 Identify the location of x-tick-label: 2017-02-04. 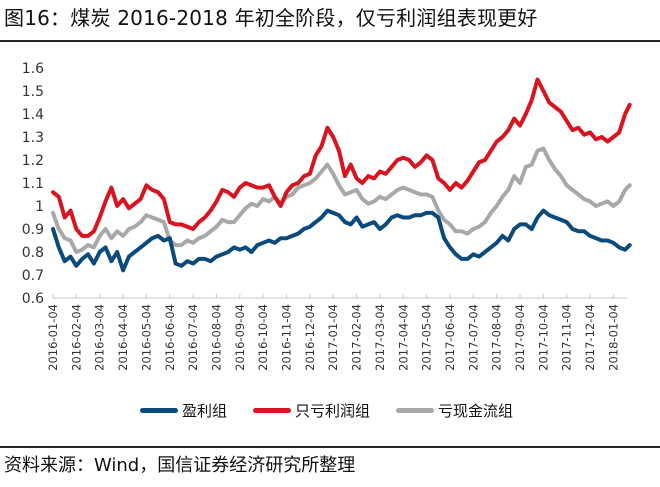
(357, 337).